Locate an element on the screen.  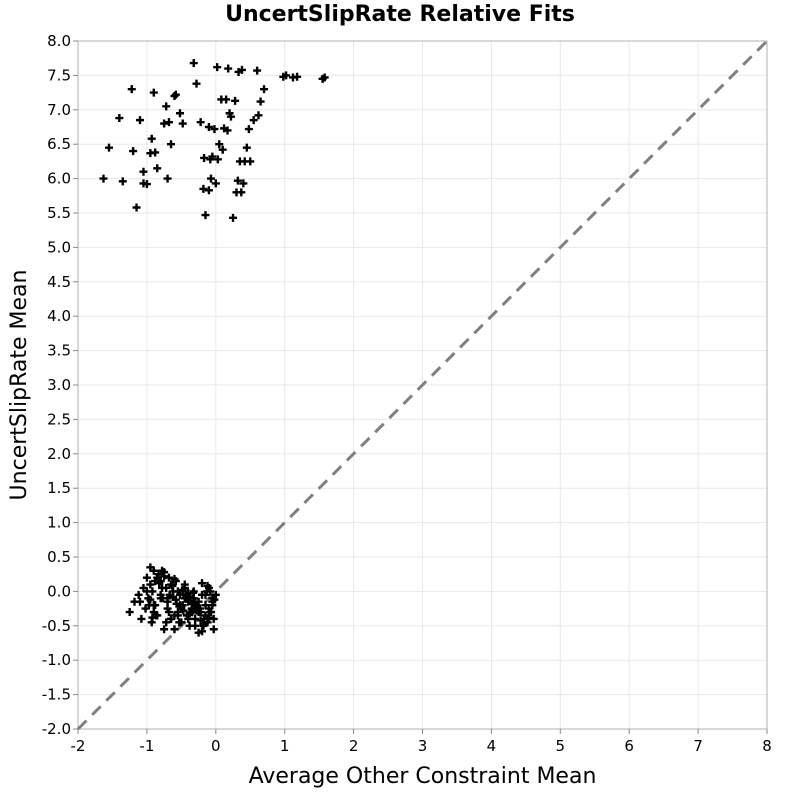
y-tick-label: -1.0 is located at coordinates (56, 660).